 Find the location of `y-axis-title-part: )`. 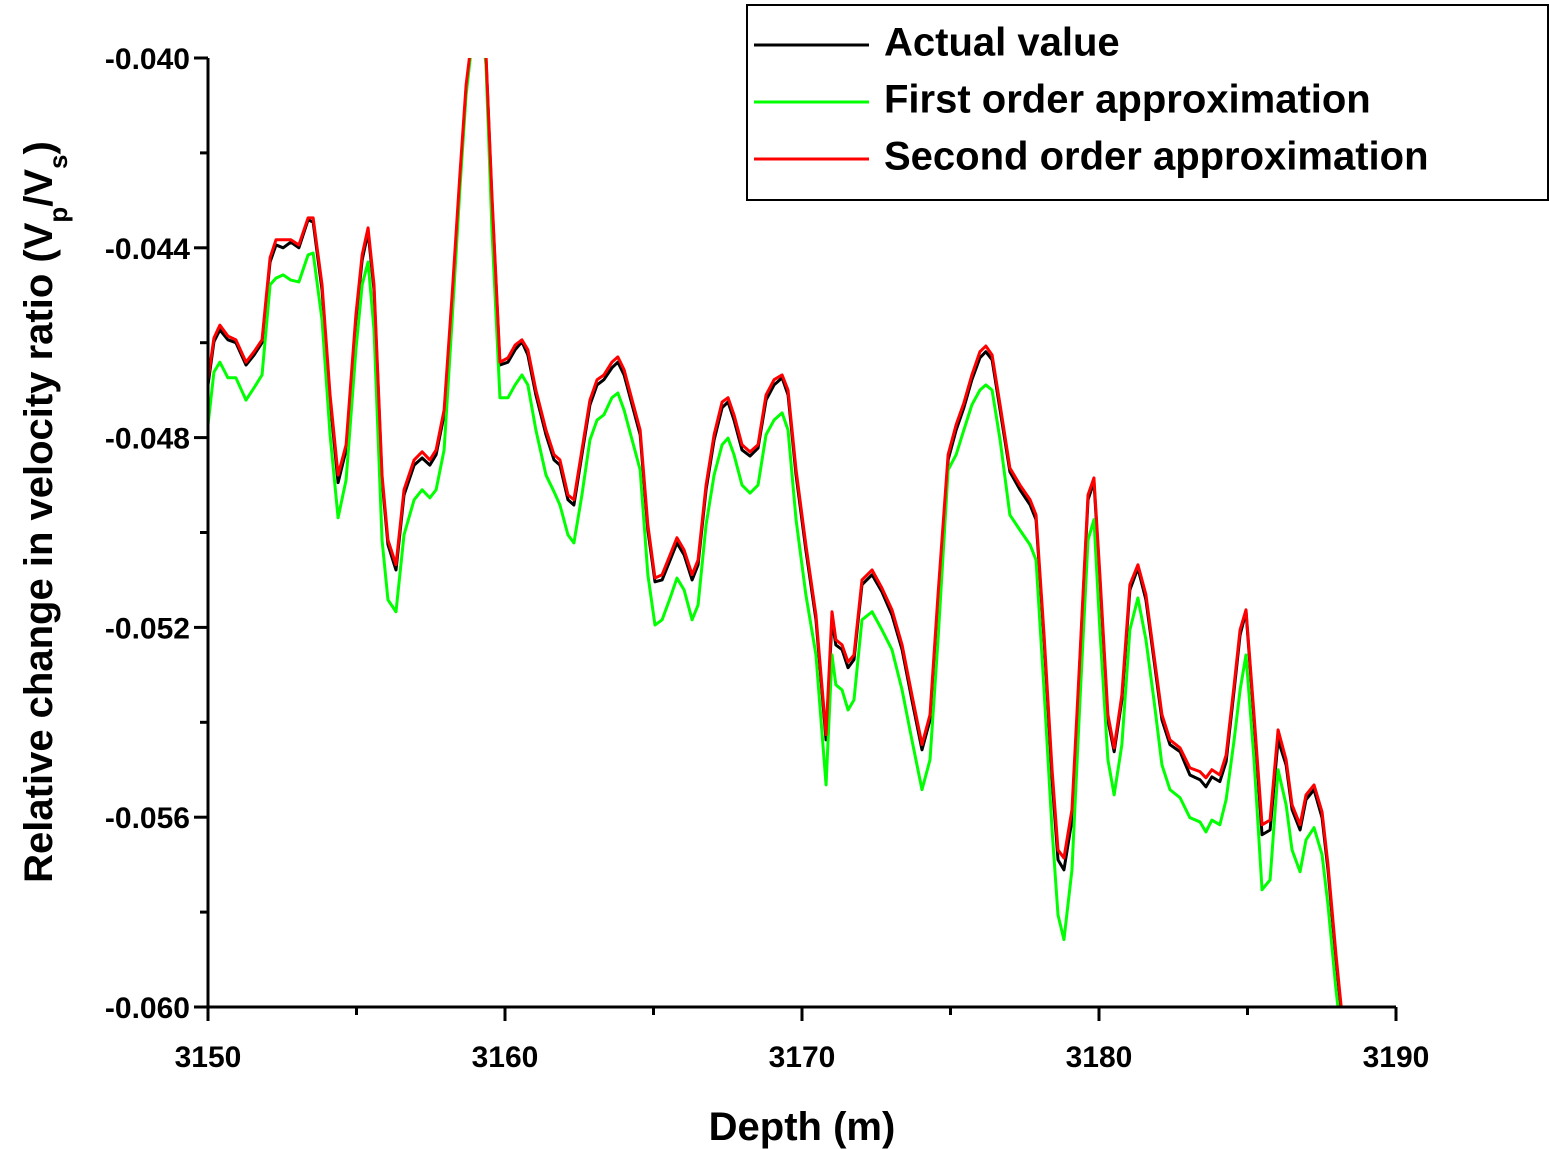

y-axis-title-part: ) is located at coordinates (39, 147).